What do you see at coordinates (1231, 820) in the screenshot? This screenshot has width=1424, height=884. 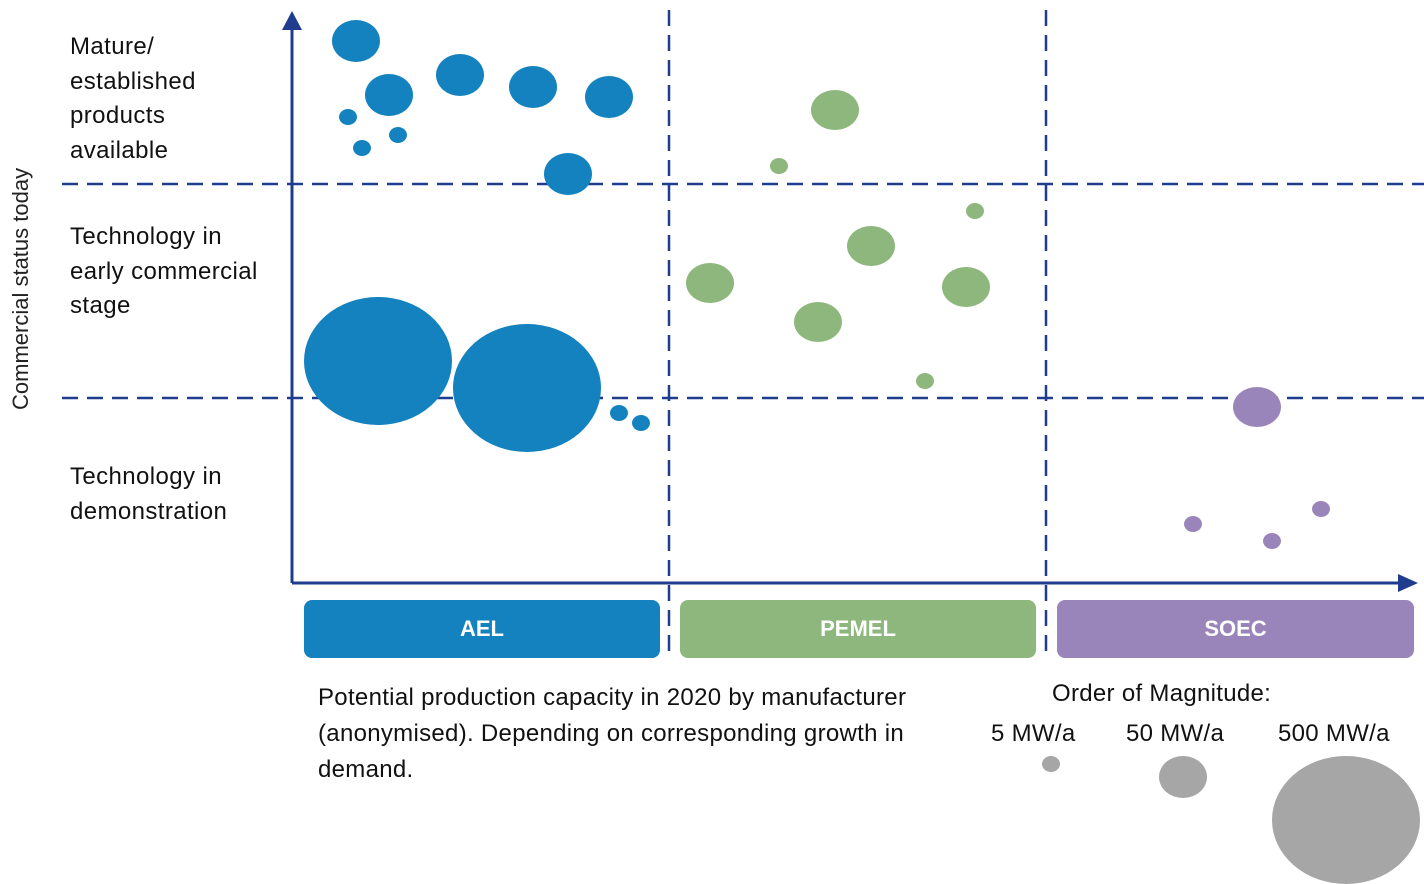 I see `size-legend-bubbles` at bounding box center [1231, 820].